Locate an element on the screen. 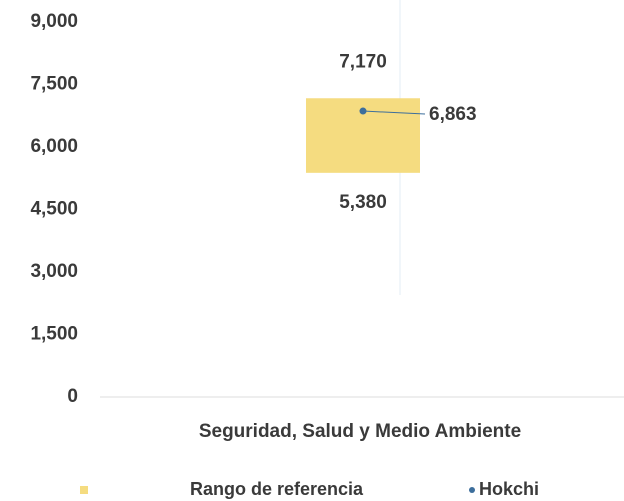 The height and width of the screenshot is (501, 624). y-tick-label: 4,500 is located at coordinates (54, 209).